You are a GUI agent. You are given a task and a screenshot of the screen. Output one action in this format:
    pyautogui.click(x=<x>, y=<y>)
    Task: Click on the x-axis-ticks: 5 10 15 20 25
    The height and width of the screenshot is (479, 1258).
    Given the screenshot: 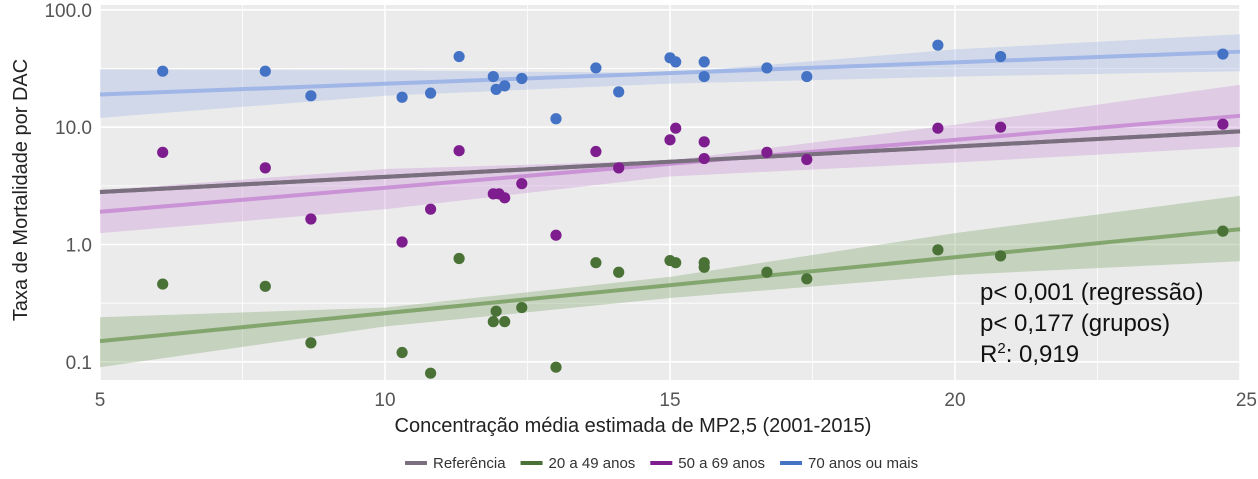 What is the action you would take?
    pyautogui.click(x=676, y=400)
    